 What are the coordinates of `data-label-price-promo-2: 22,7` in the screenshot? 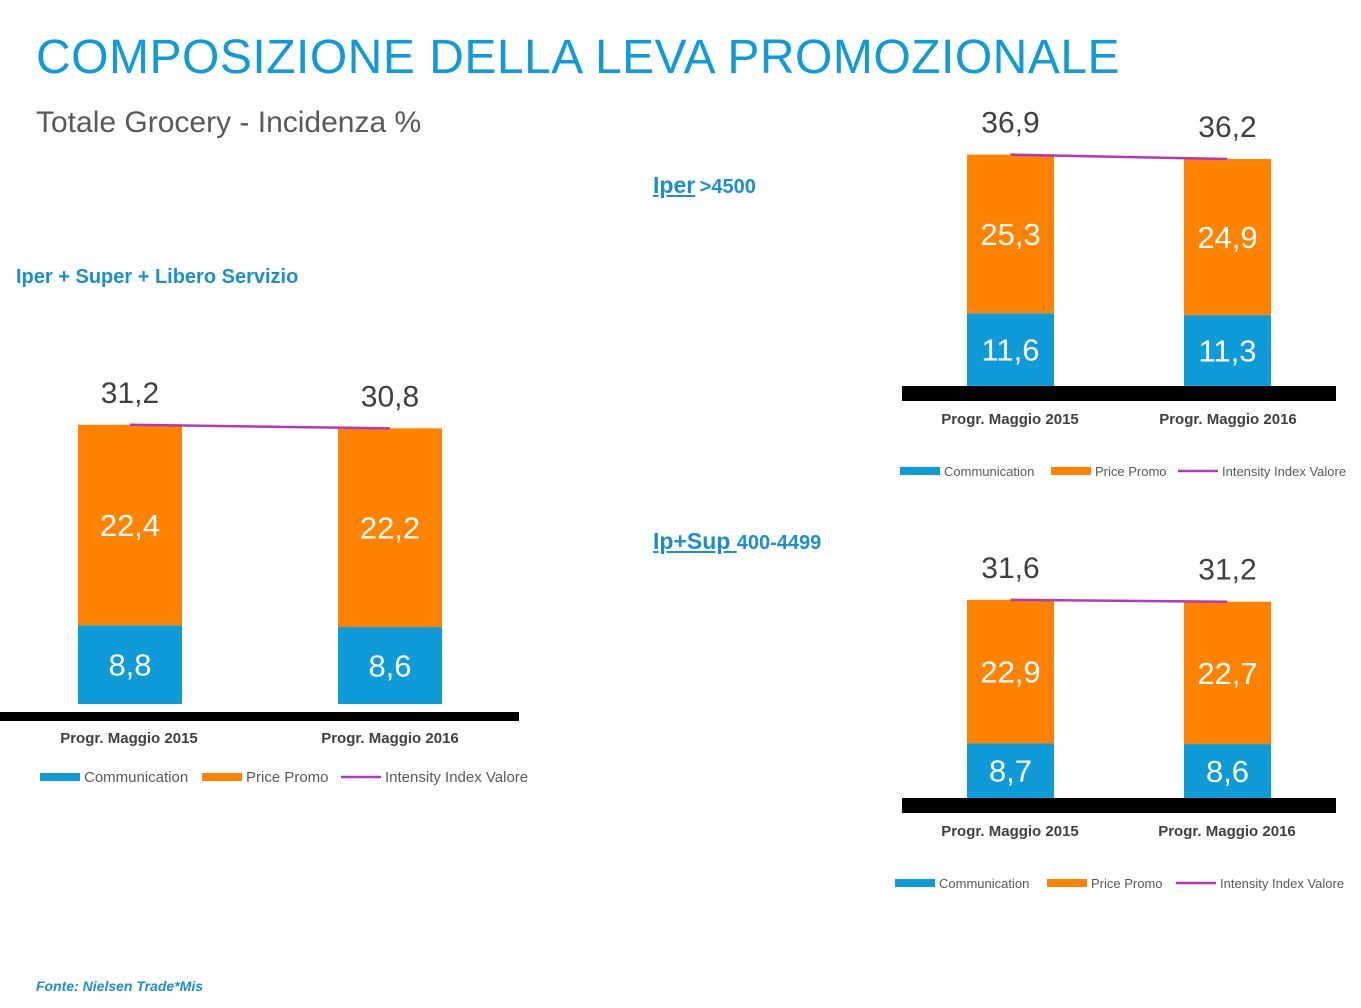 It's located at (1227, 673).